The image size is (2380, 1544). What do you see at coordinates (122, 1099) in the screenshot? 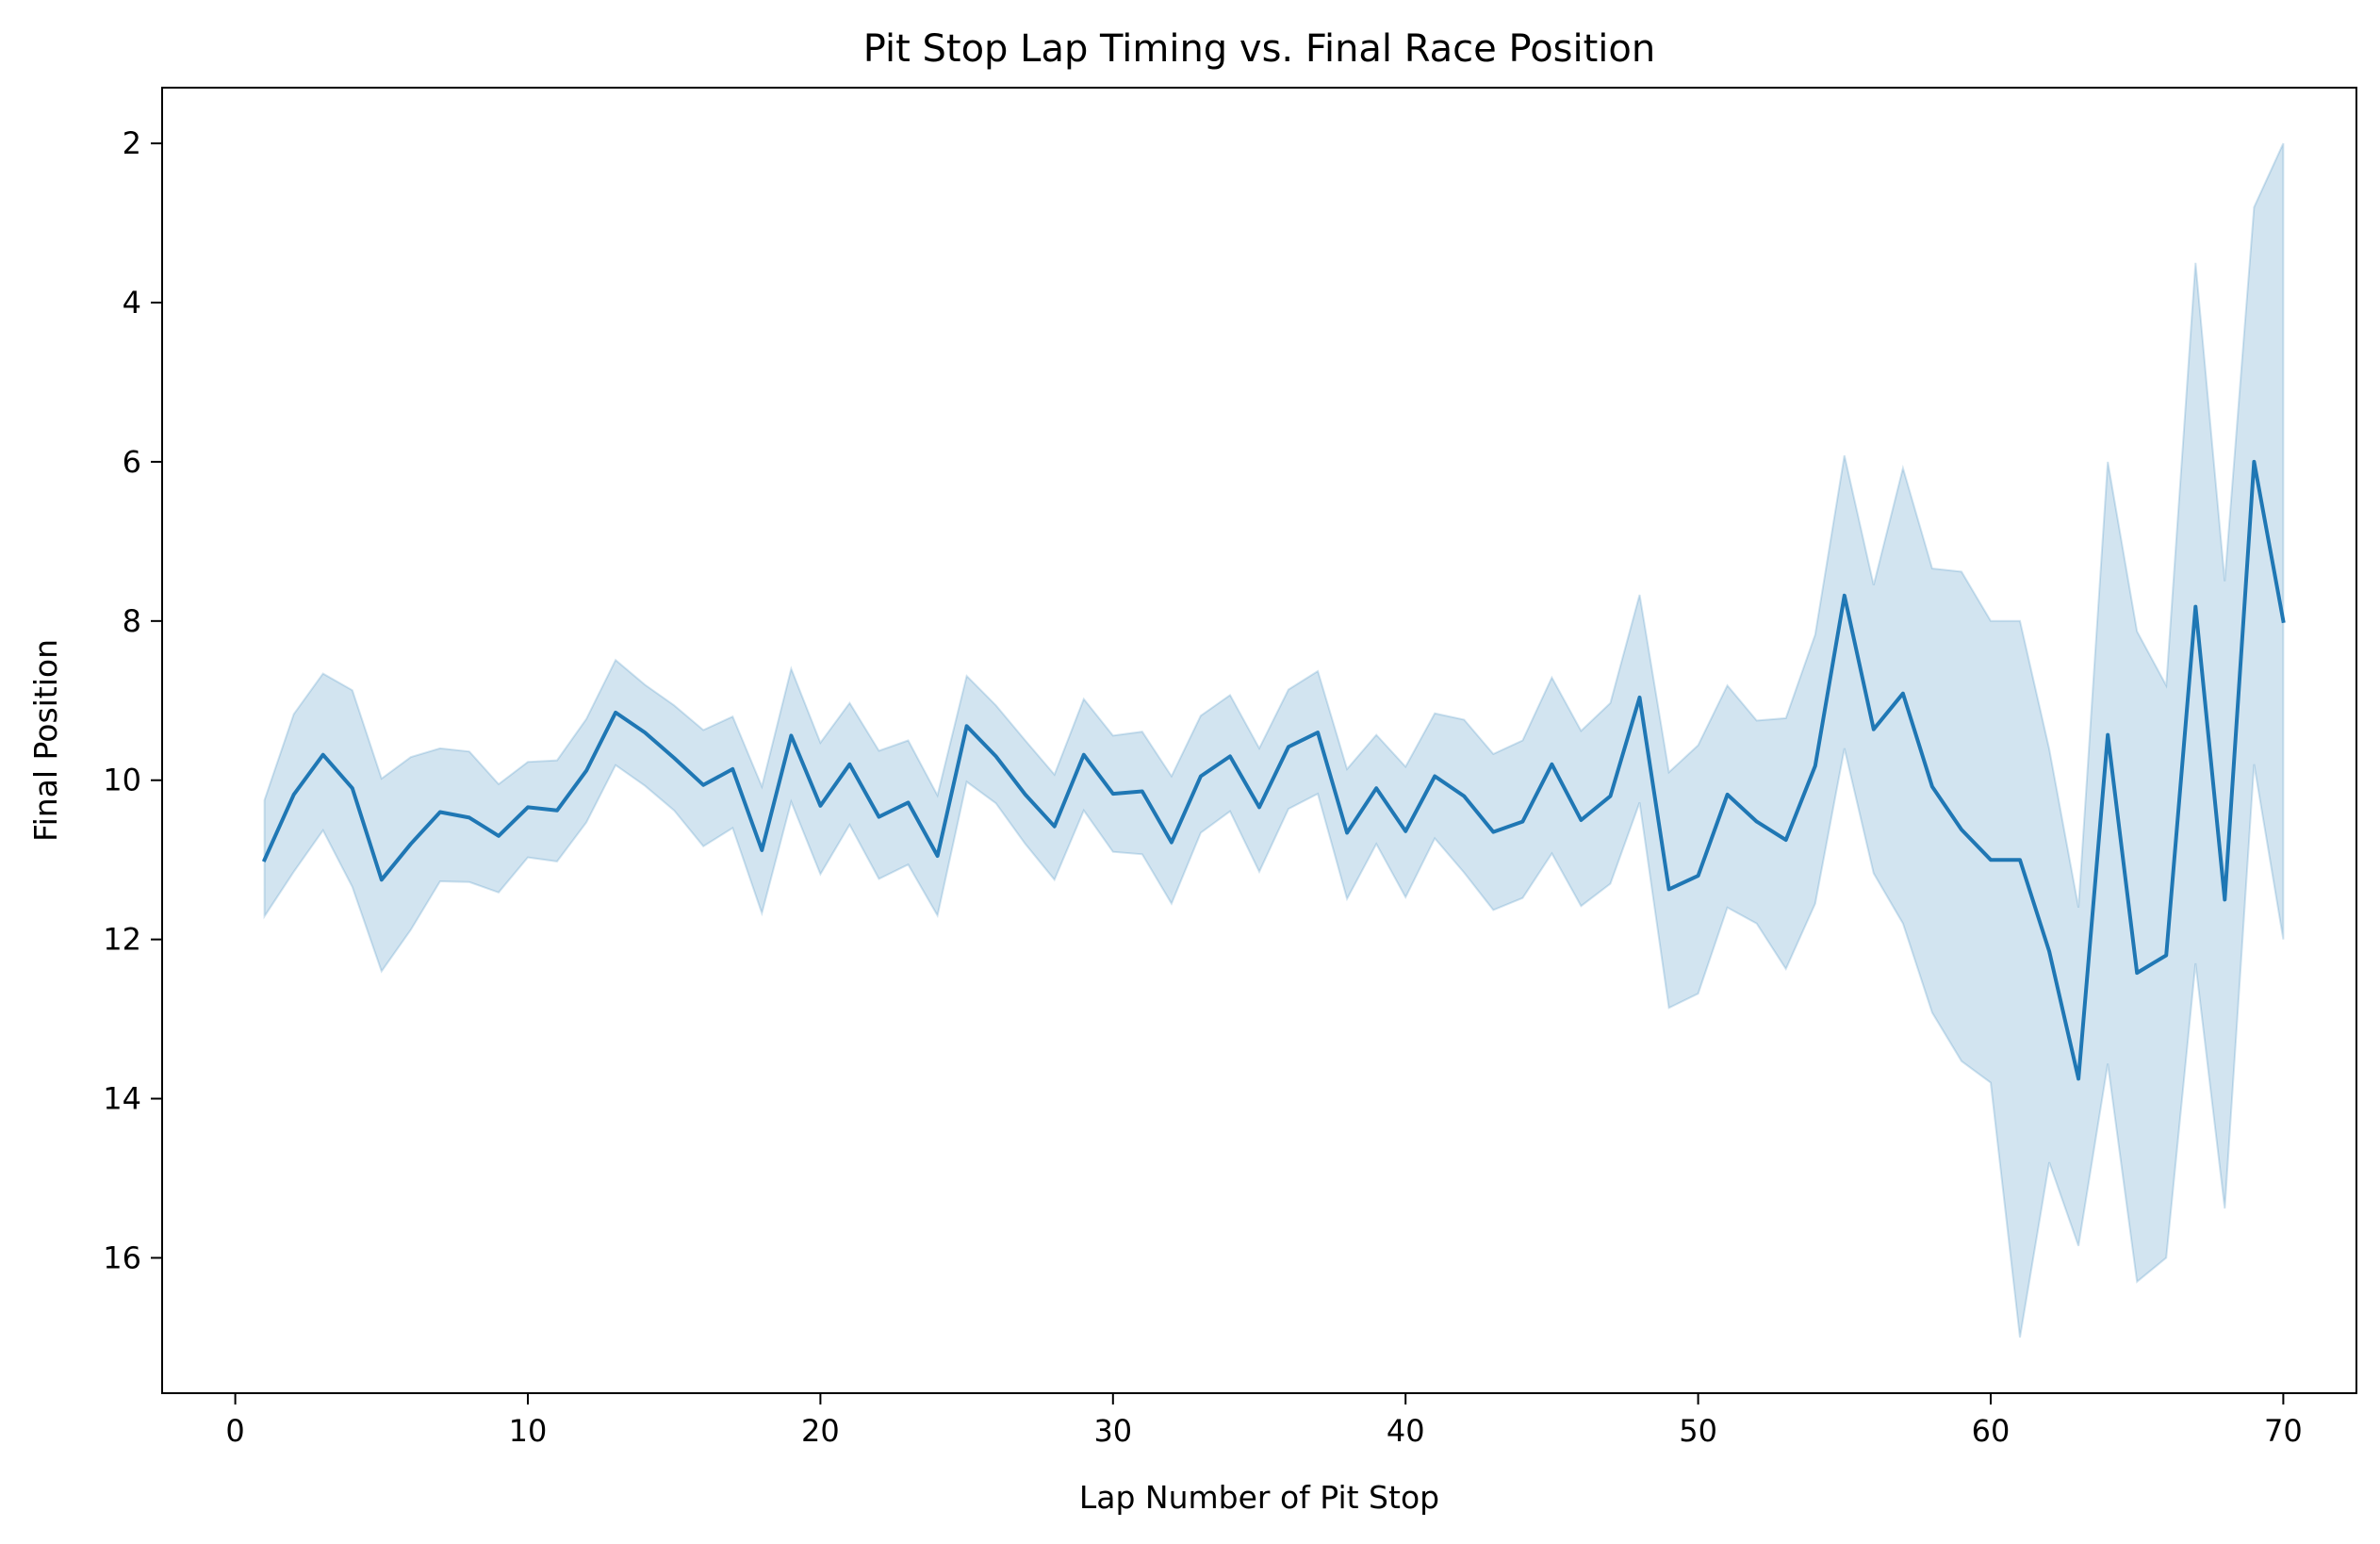
I see `y-tick-label: 14` at bounding box center [122, 1099].